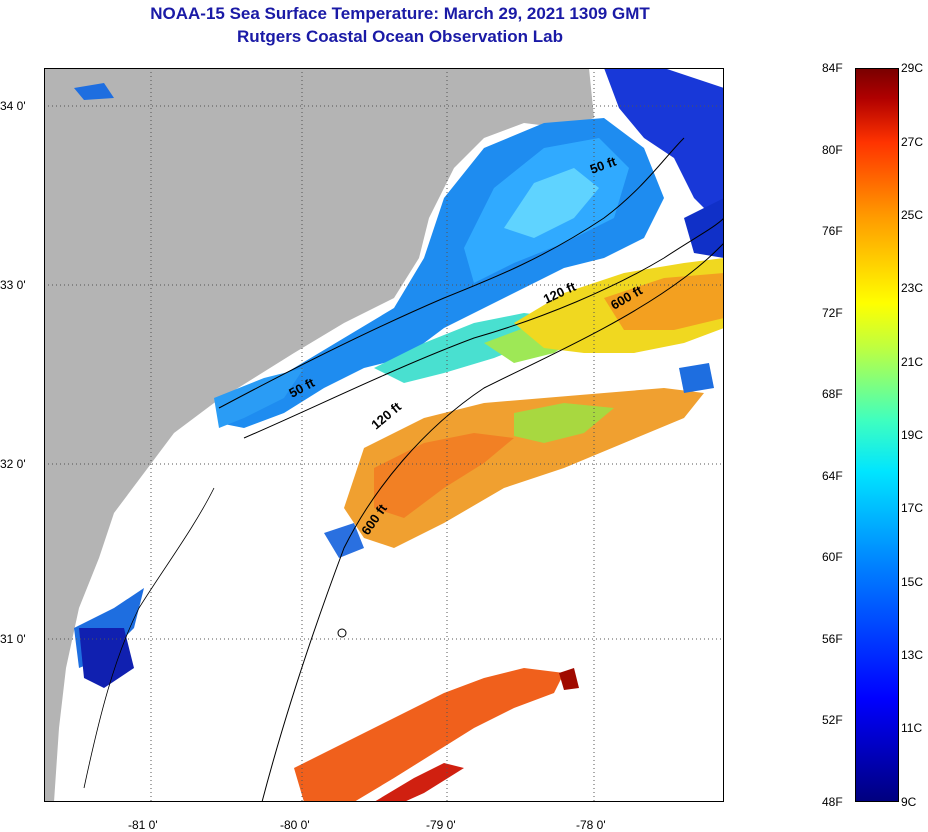 This screenshot has width=928, height=832. What do you see at coordinates (13, 464) in the screenshot?
I see `lat-label-32: 32 0'` at bounding box center [13, 464].